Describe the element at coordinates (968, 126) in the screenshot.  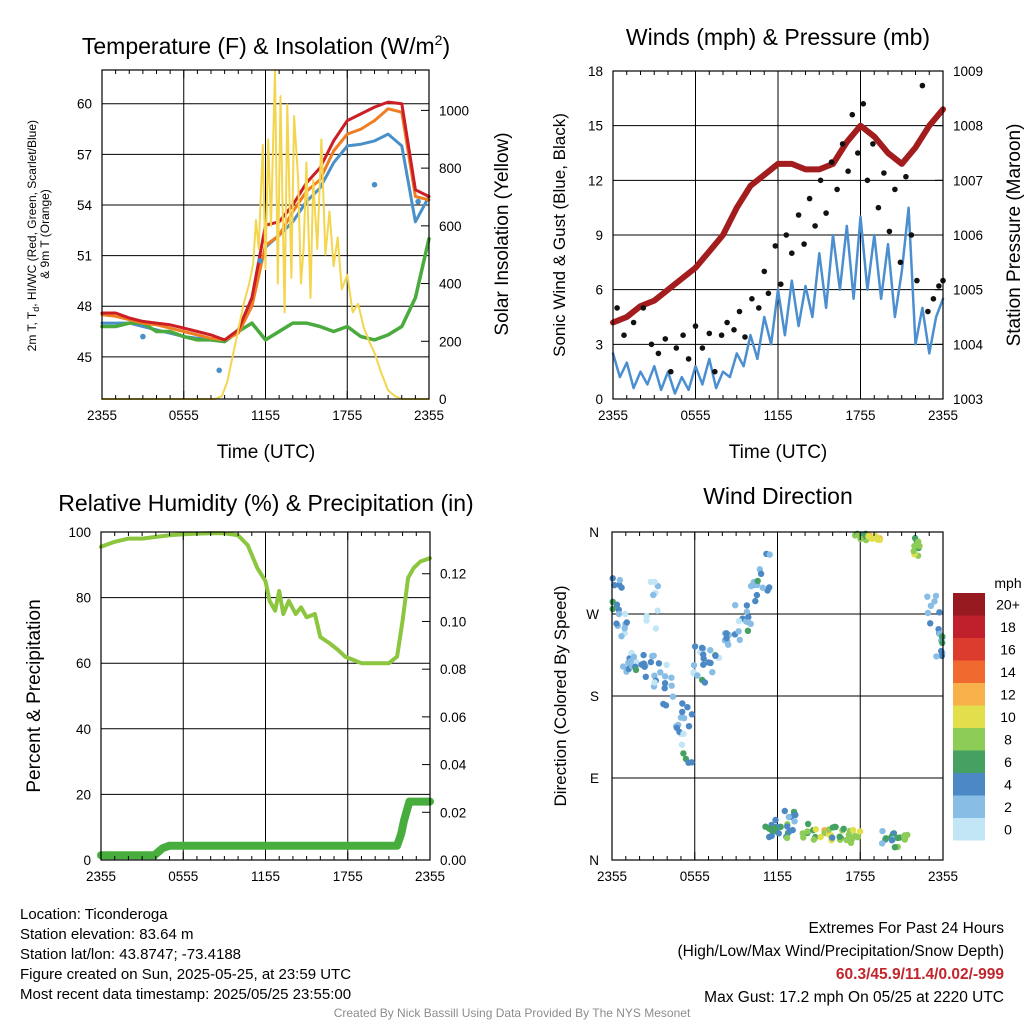
I see `wind-y2-tick-label: 1008` at that location.